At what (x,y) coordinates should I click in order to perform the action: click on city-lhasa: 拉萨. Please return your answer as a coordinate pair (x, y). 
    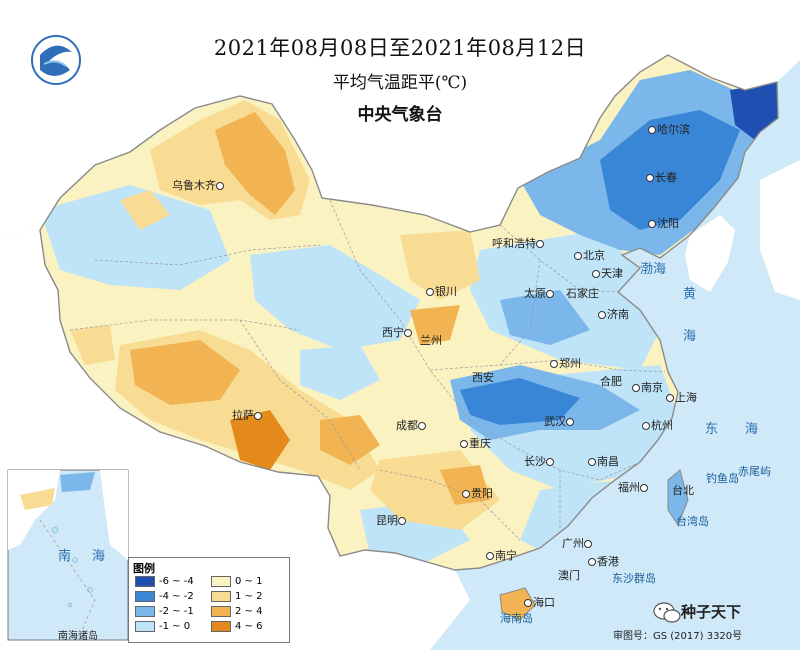
    Looking at the image, I should click on (247, 416).